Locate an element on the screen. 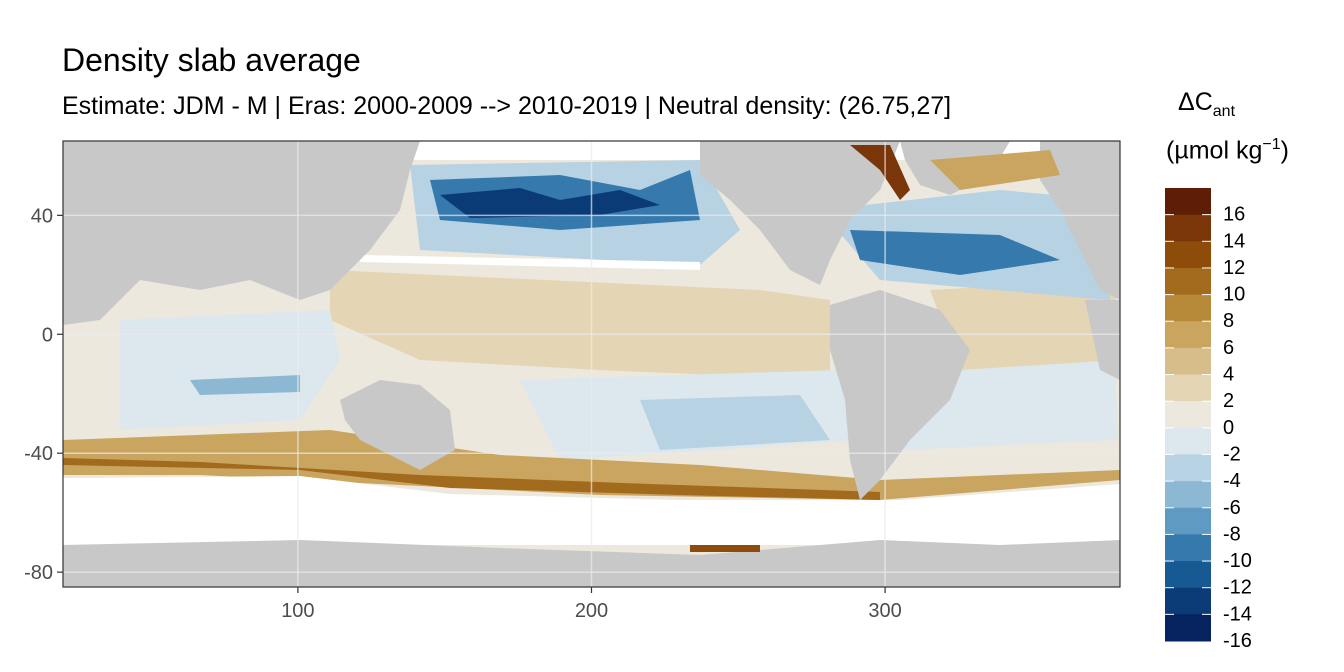  indian-blue-streak is located at coordinates (245, 385).